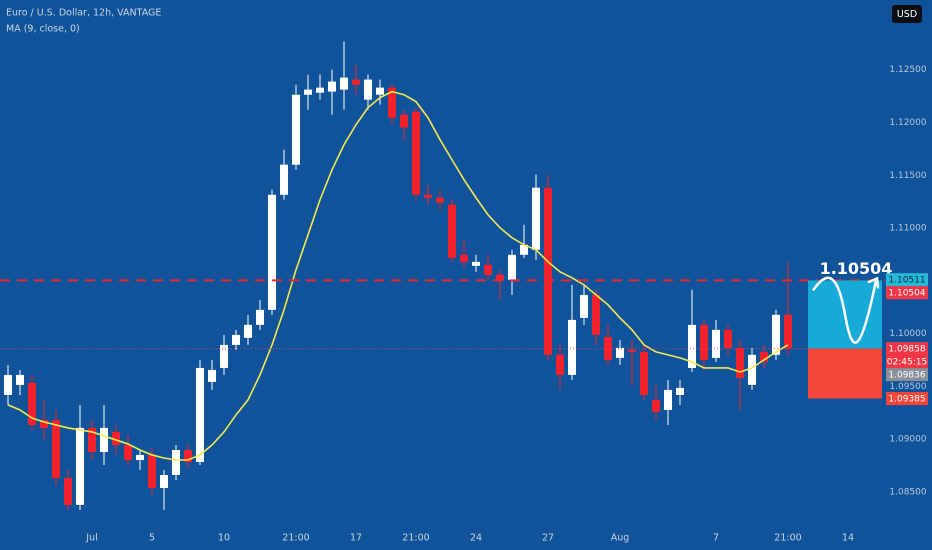 This screenshot has width=932, height=550. What do you see at coordinates (548, 538) in the screenshot?
I see `x-tick-label: 27` at bounding box center [548, 538].